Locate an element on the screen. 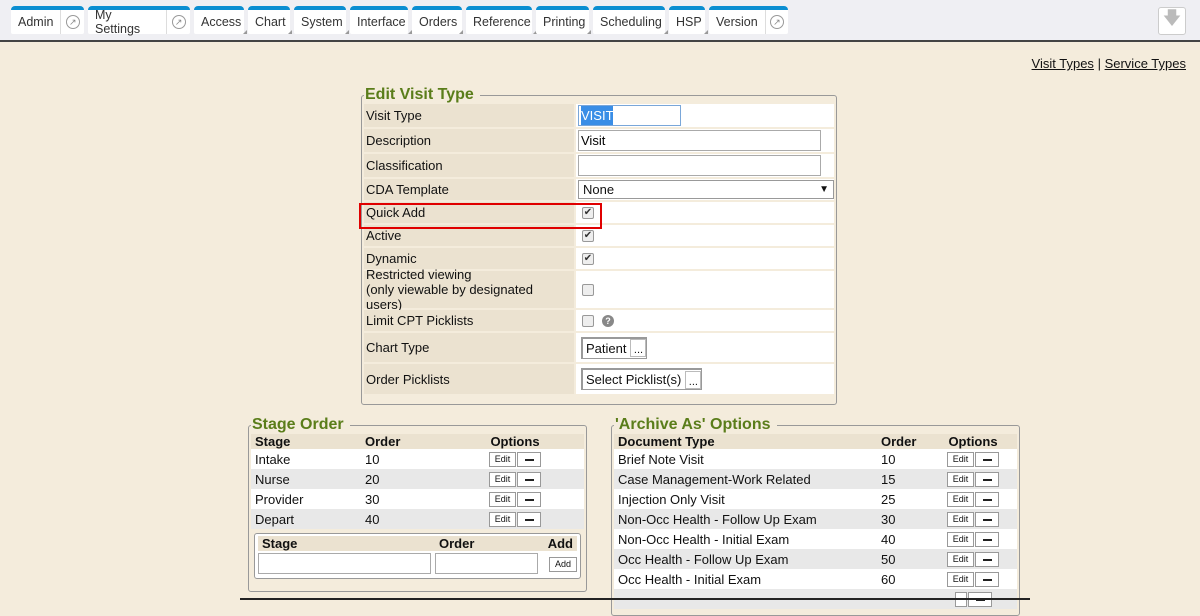 This screenshot has width=1200, height=616. name-cell: Occ Health - Follow Up Exam is located at coordinates (745, 559).